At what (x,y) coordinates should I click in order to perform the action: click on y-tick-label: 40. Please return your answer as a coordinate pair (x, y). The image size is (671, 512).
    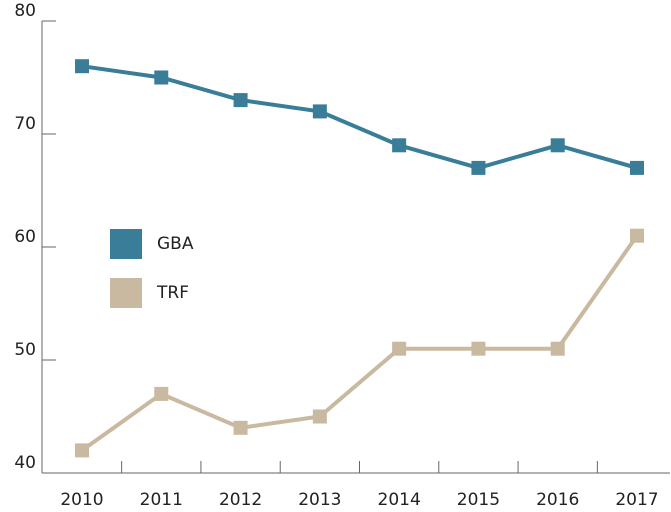
    Looking at the image, I should click on (25, 463).